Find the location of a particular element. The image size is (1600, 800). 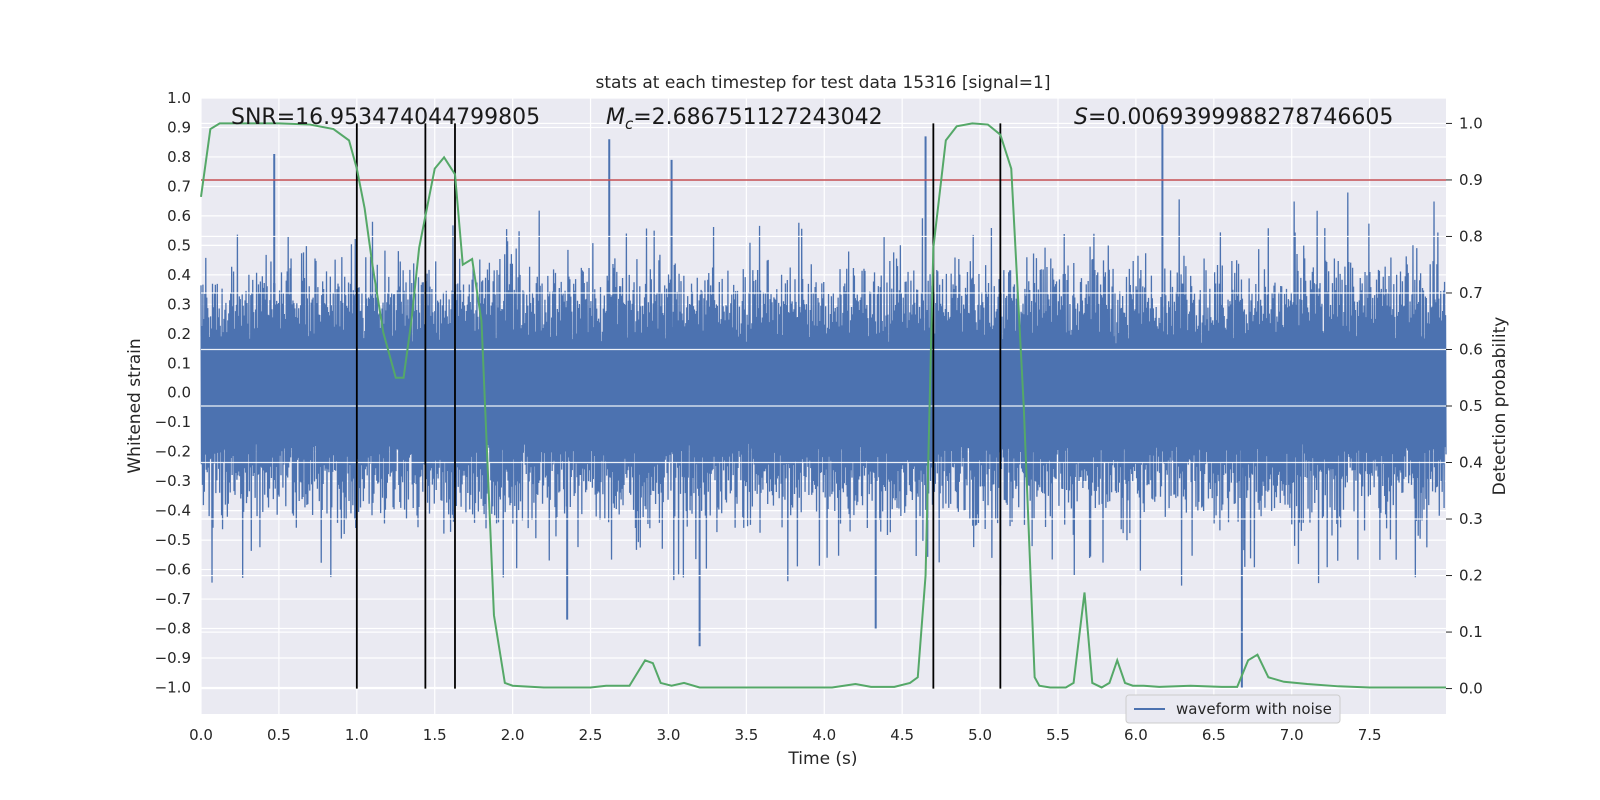

x-axis-label: Time (s) is located at coordinates (822, 759).